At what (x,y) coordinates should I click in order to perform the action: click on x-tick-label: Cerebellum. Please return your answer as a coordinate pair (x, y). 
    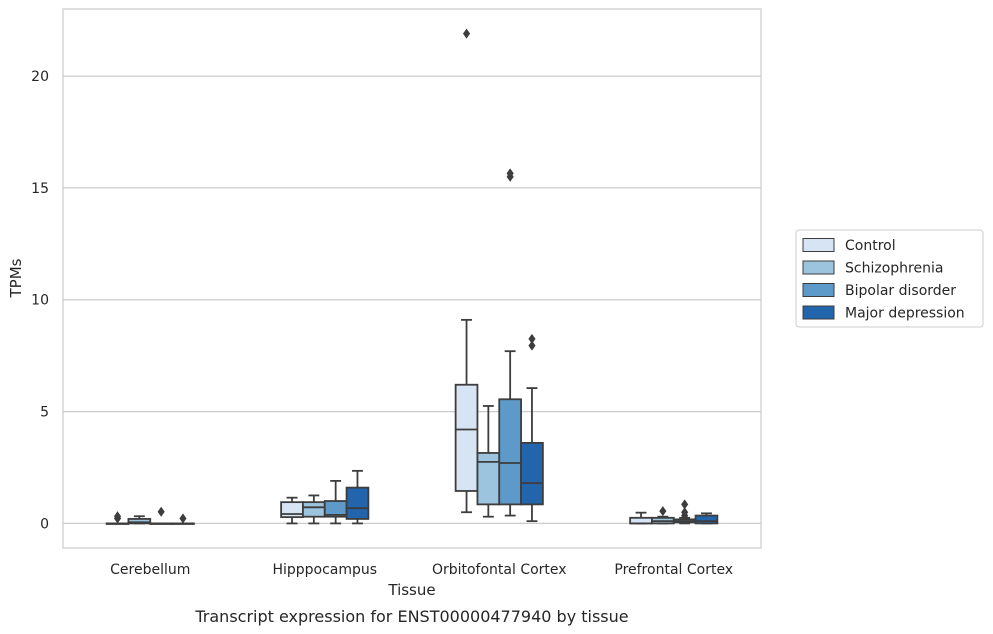
    Looking at the image, I should click on (150, 570).